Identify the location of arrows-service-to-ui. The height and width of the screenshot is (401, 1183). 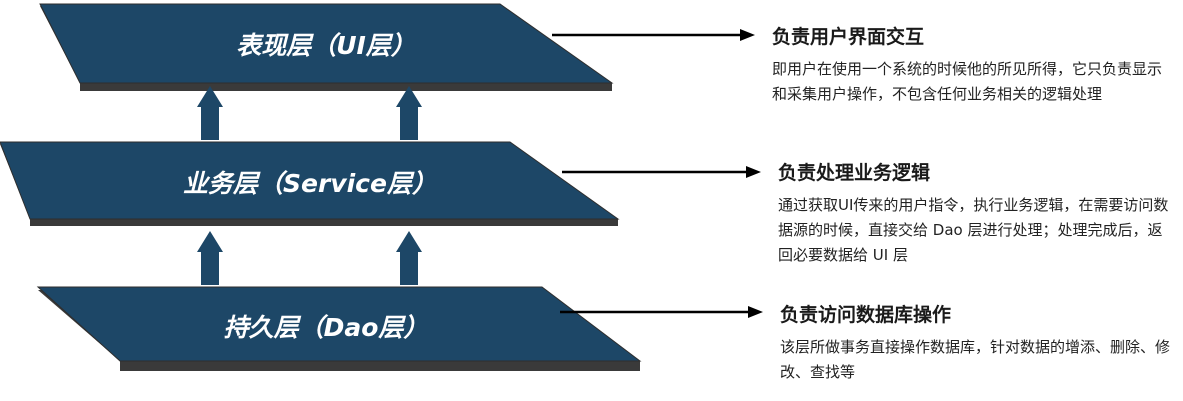
(309, 113).